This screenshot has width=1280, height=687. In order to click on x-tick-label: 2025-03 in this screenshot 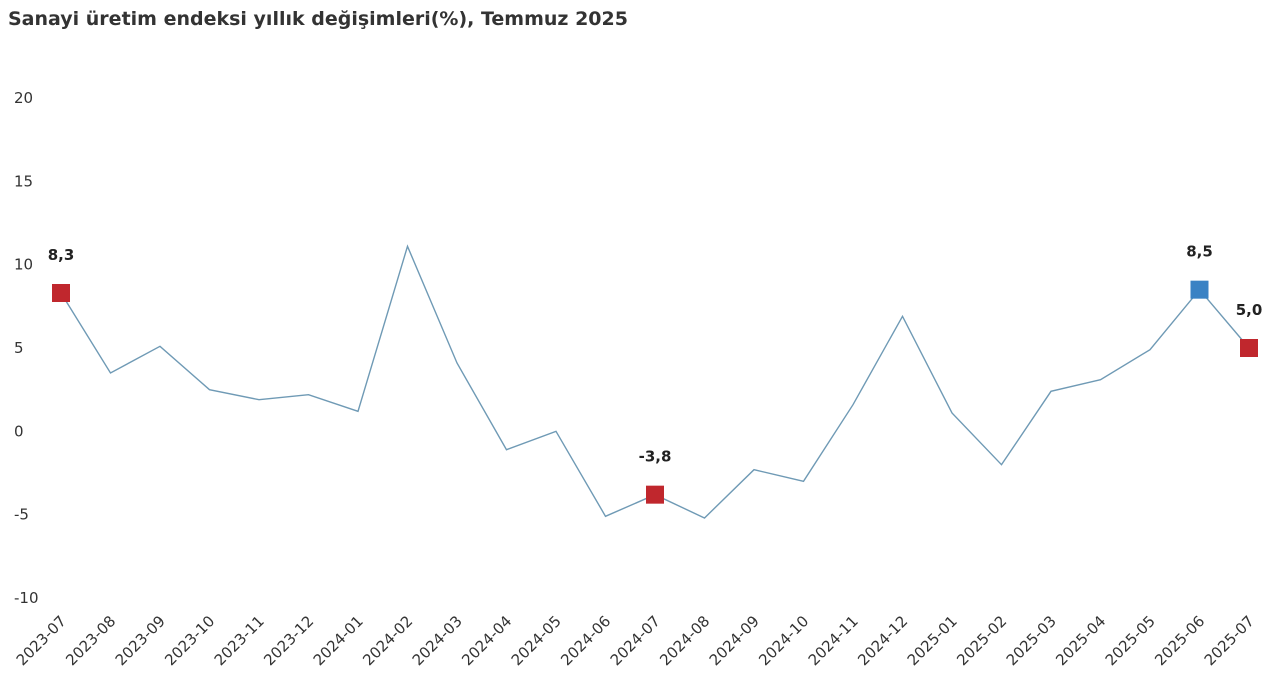, I will do `click(1031, 640)`.